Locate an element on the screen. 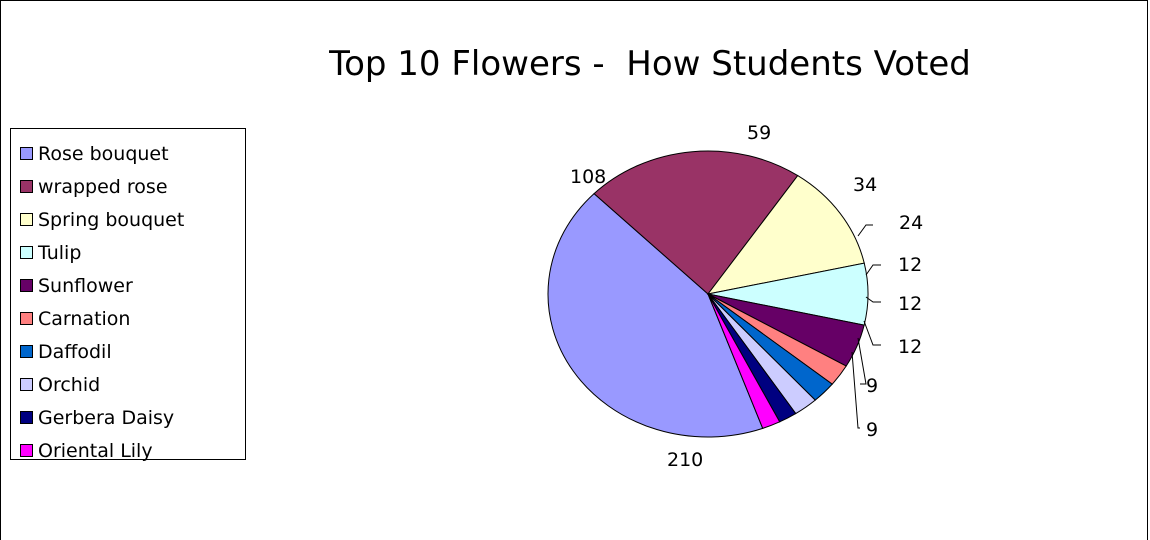  legend-item: Oriental Lily is located at coordinates (128, 450).